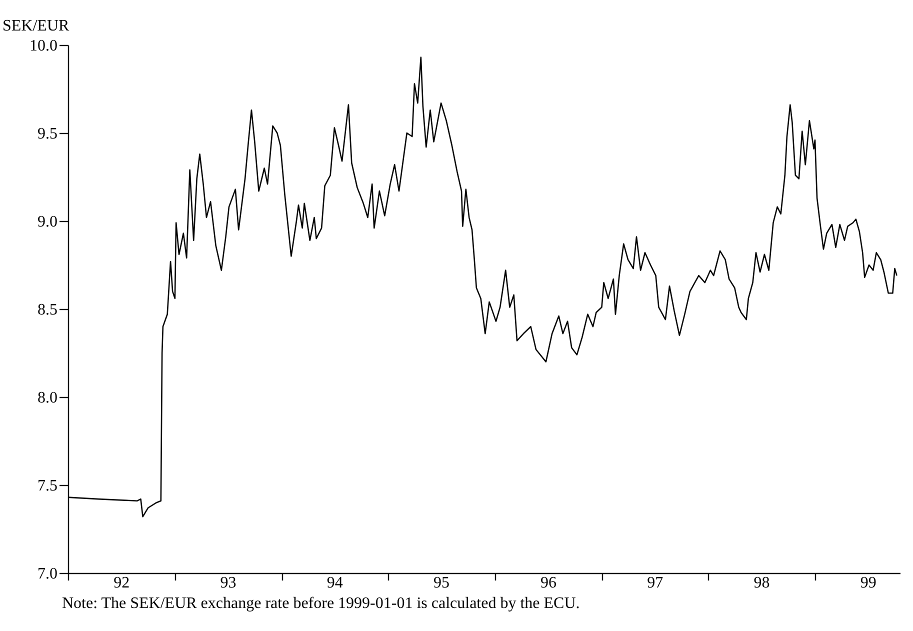 Image resolution: width=913 pixels, height=631 pixels. What do you see at coordinates (44, 46) in the screenshot?
I see `y-tick-label: 10.0` at bounding box center [44, 46].